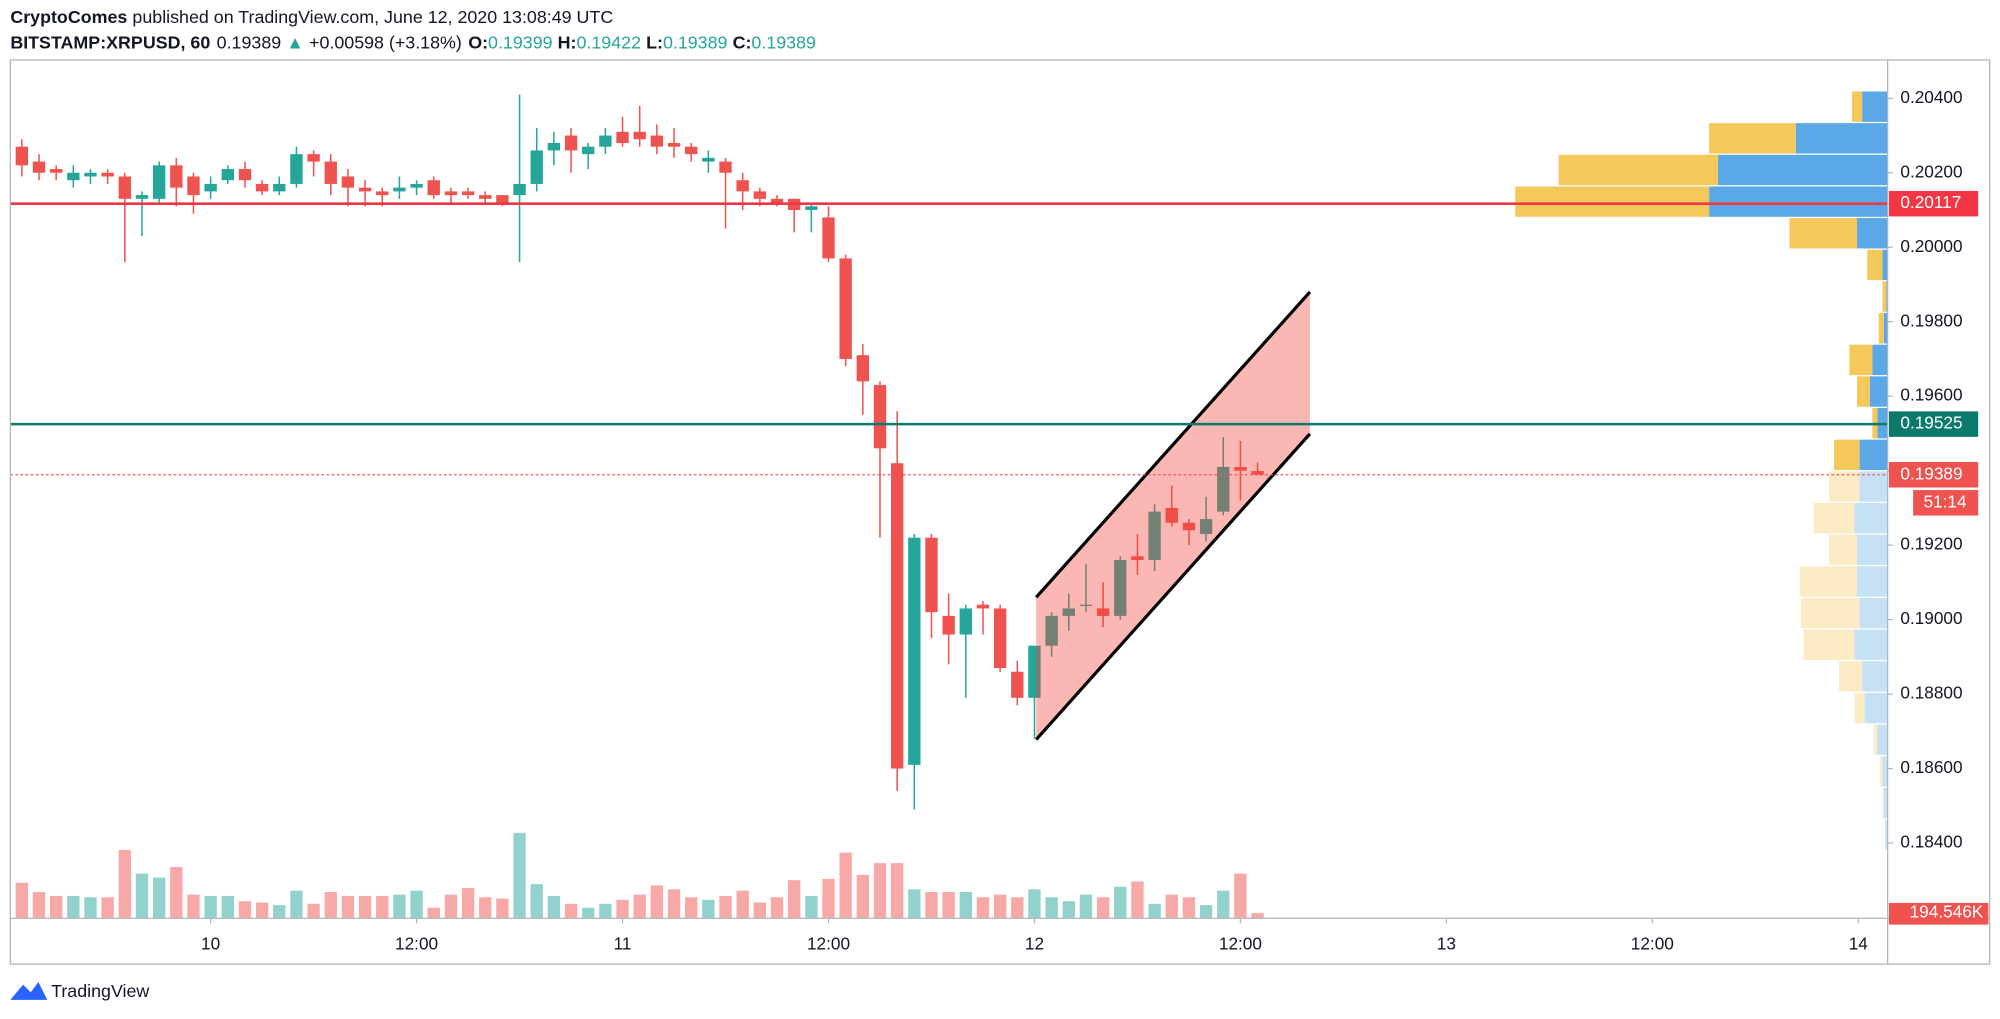  I want to click on current-label: 0.19389, so click(1931, 473).